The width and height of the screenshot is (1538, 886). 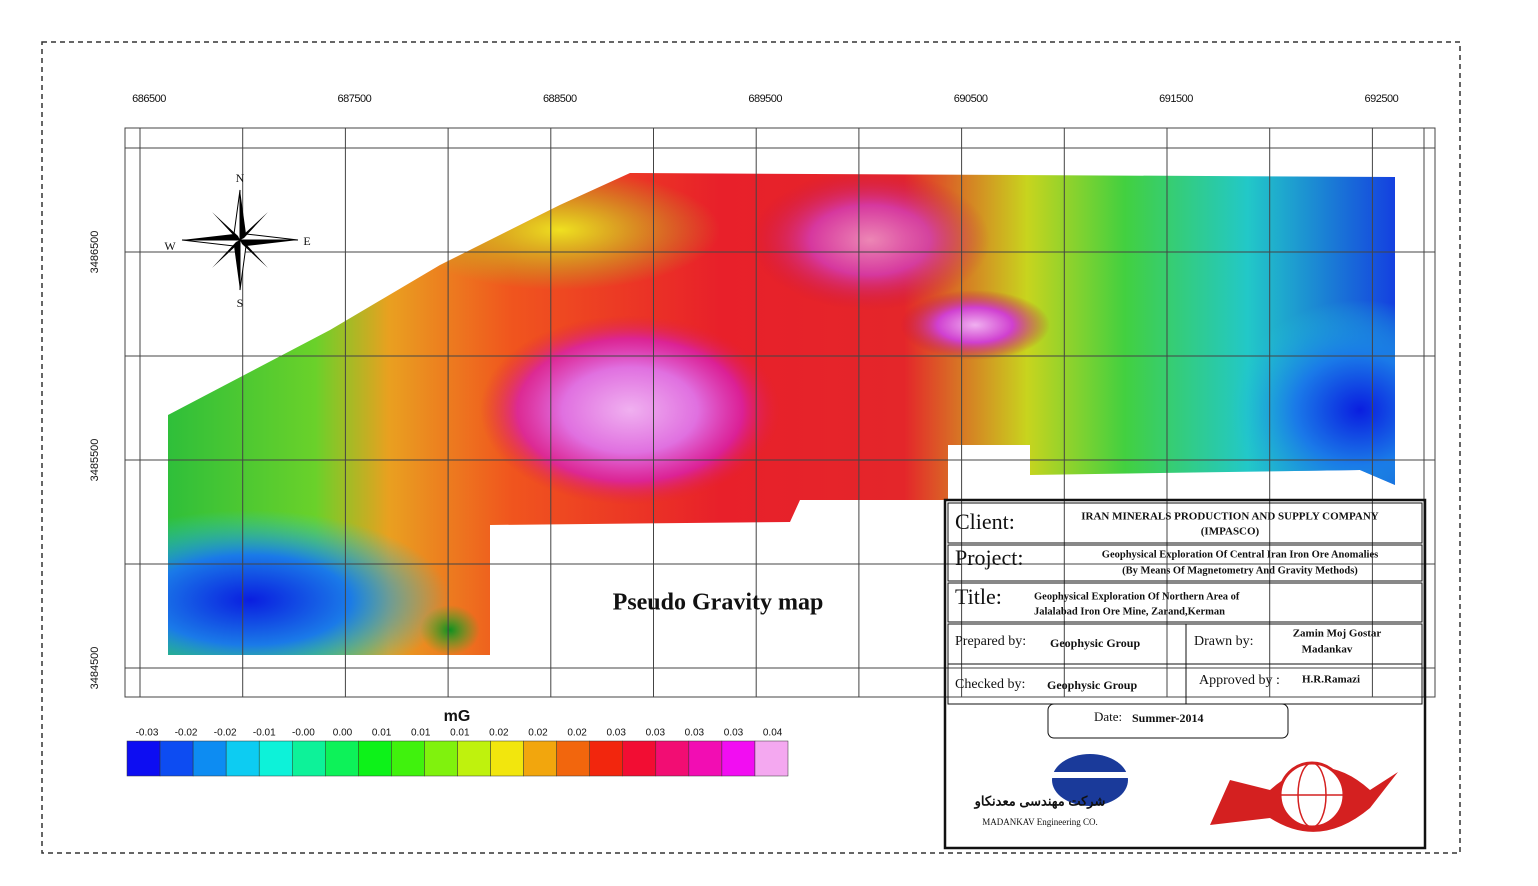 What do you see at coordinates (95, 460) in the screenshot?
I see `y-coord-label: 3485500` at bounding box center [95, 460].